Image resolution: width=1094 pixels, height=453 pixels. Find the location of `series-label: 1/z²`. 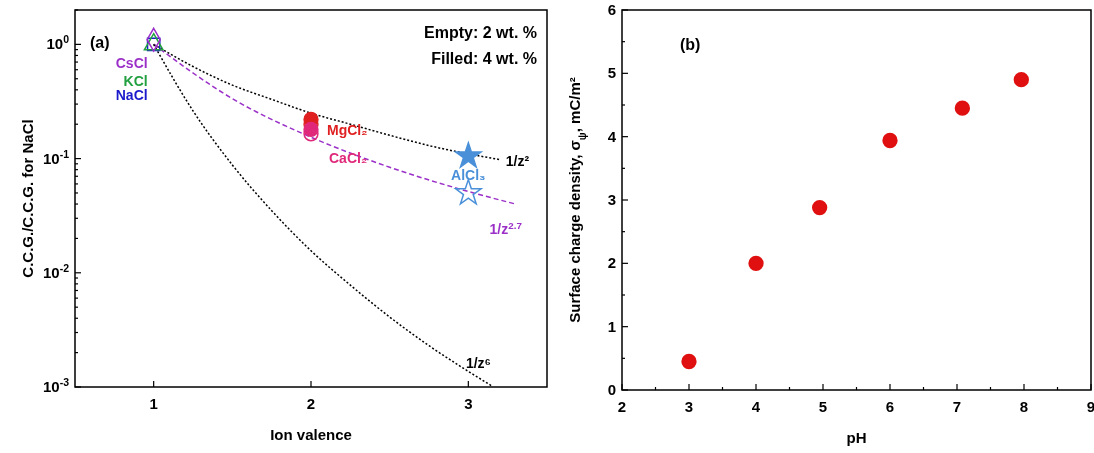

series-label: 1/z² is located at coordinates (517, 160).